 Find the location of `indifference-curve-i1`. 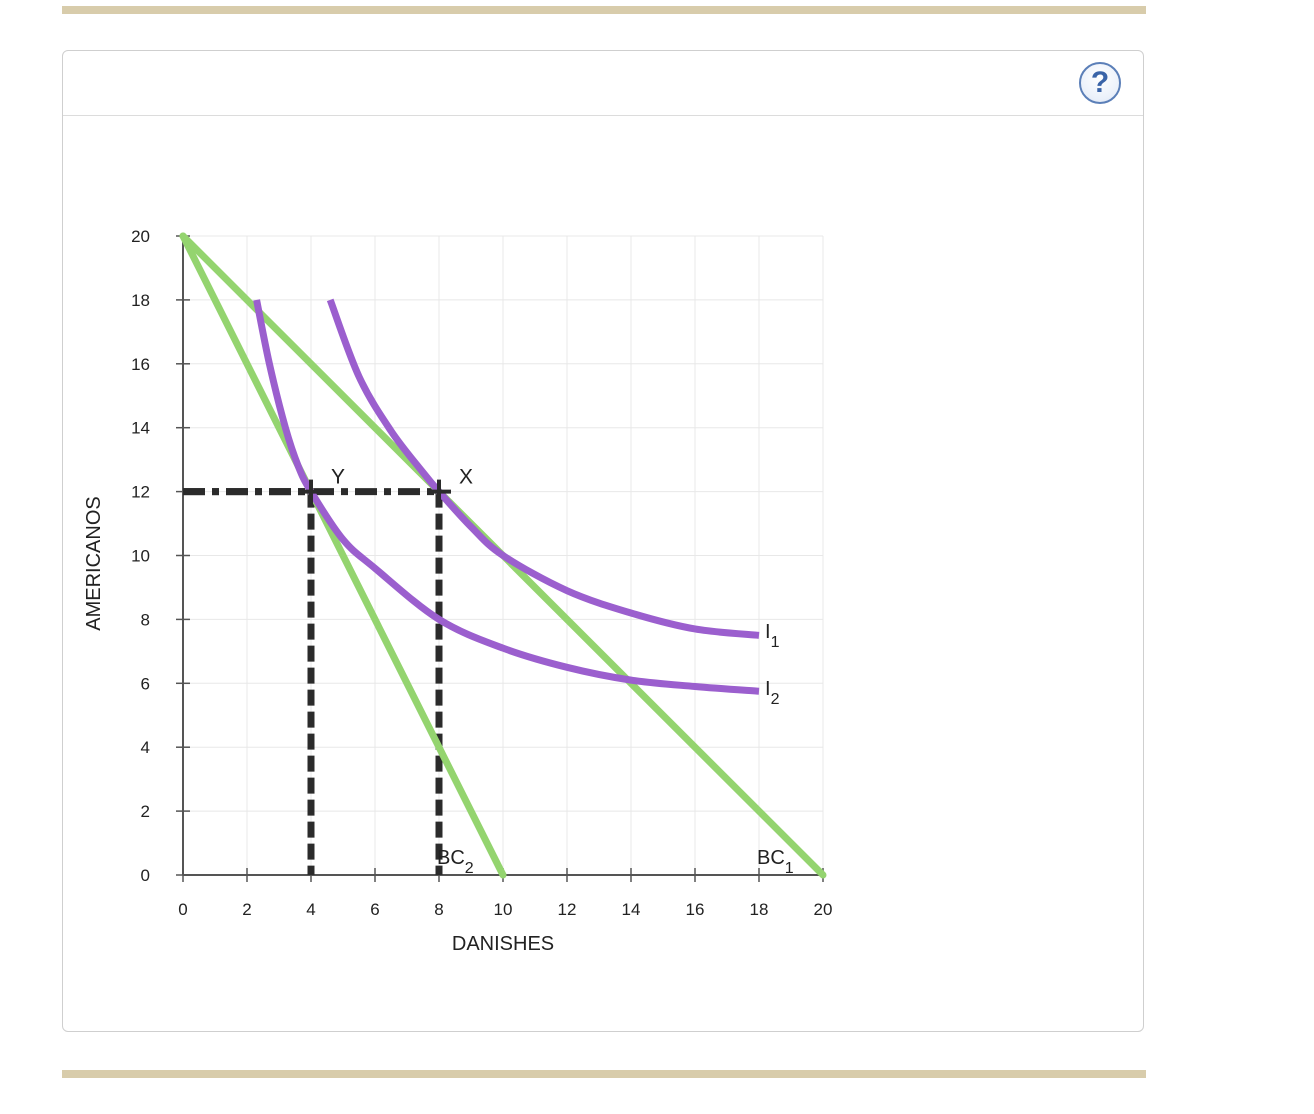

indifference-curve-i1 is located at coordinates (543, 468).